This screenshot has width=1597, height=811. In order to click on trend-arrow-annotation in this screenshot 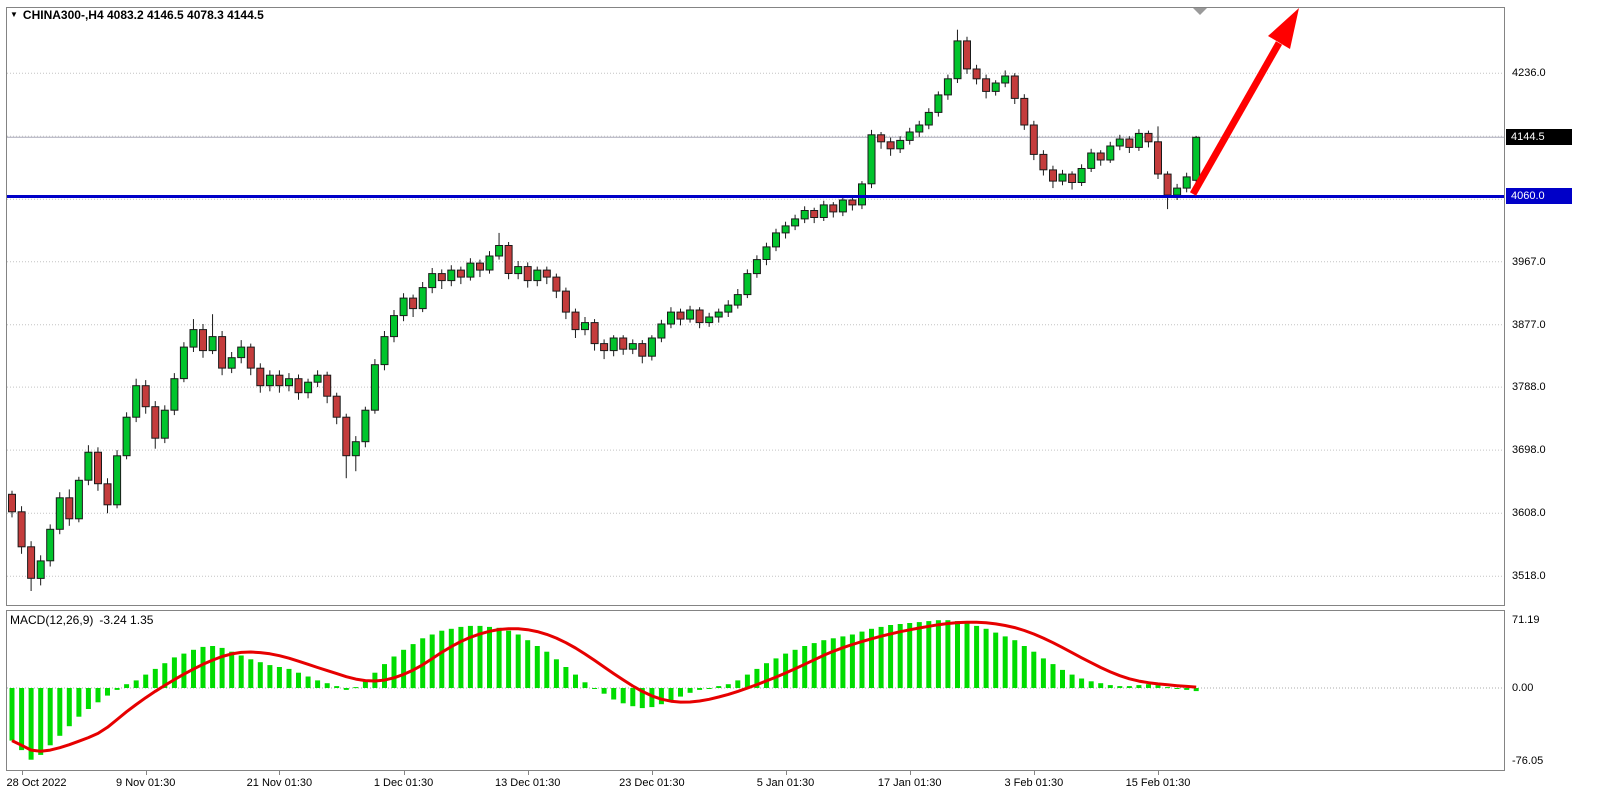, I will do `click(1244, 102)`.